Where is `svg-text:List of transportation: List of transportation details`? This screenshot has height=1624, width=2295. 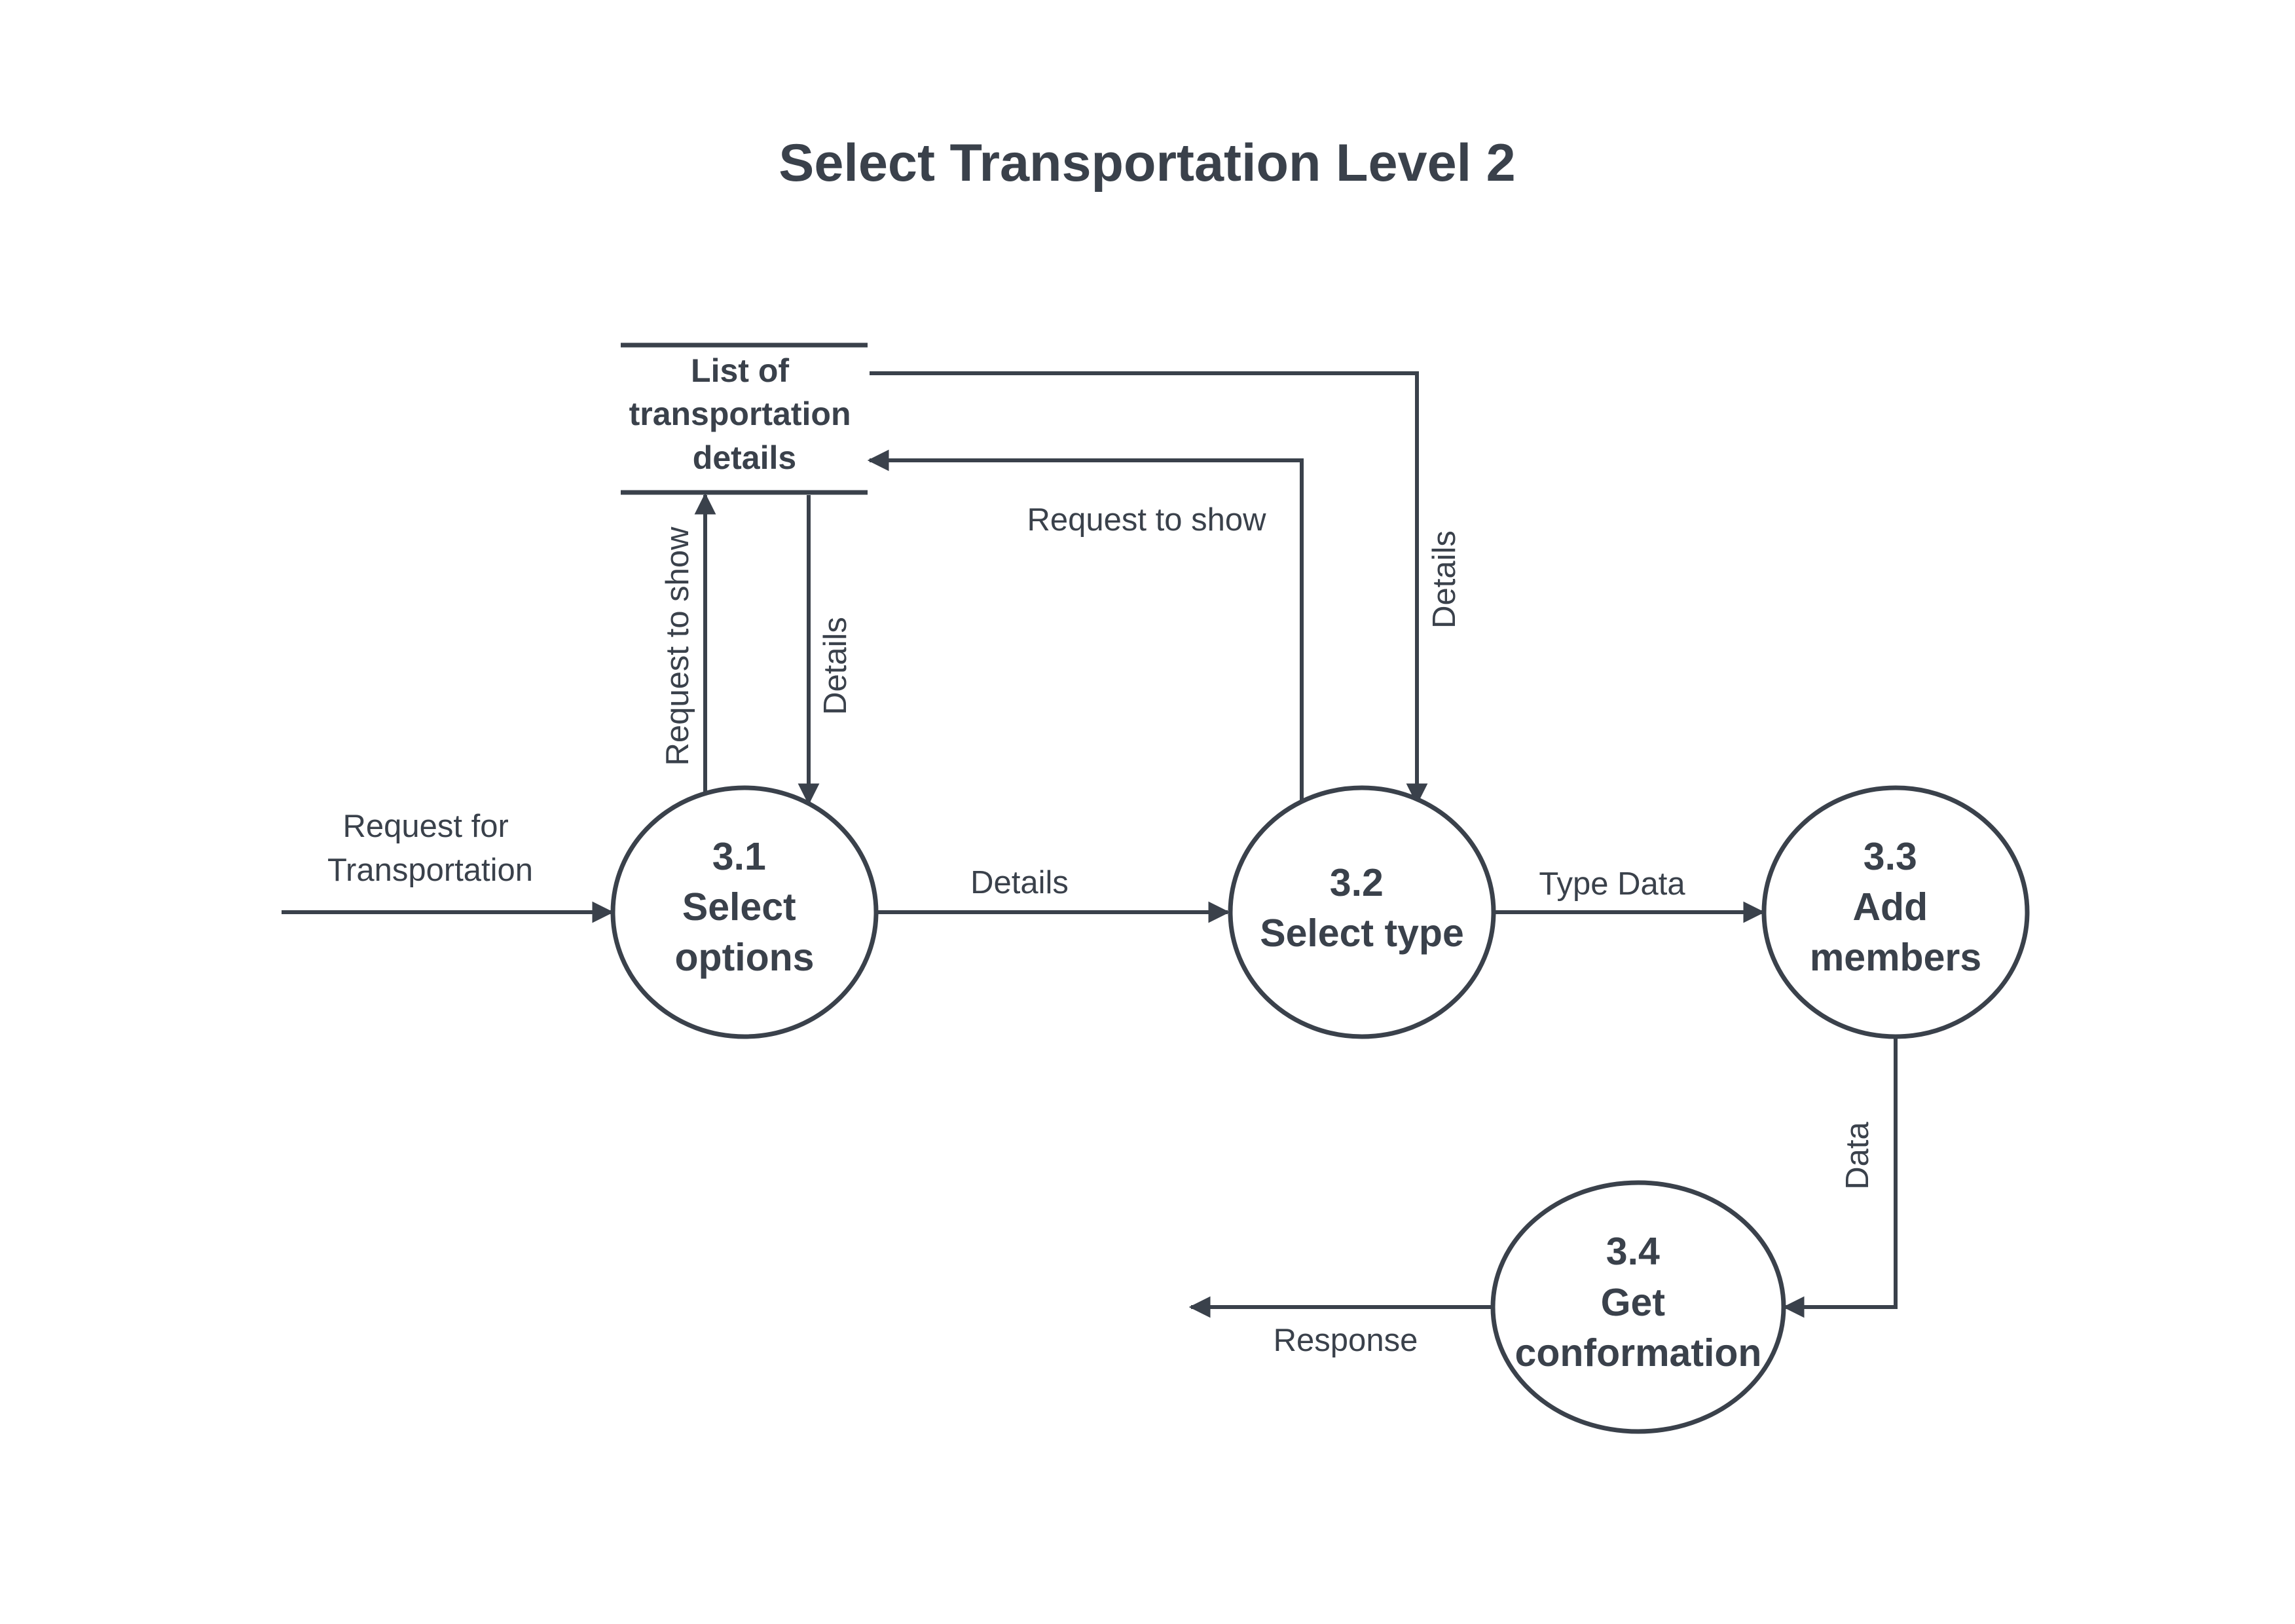 svg-text:List of transportation: List of transportation details is located at coordinates (744, 414).